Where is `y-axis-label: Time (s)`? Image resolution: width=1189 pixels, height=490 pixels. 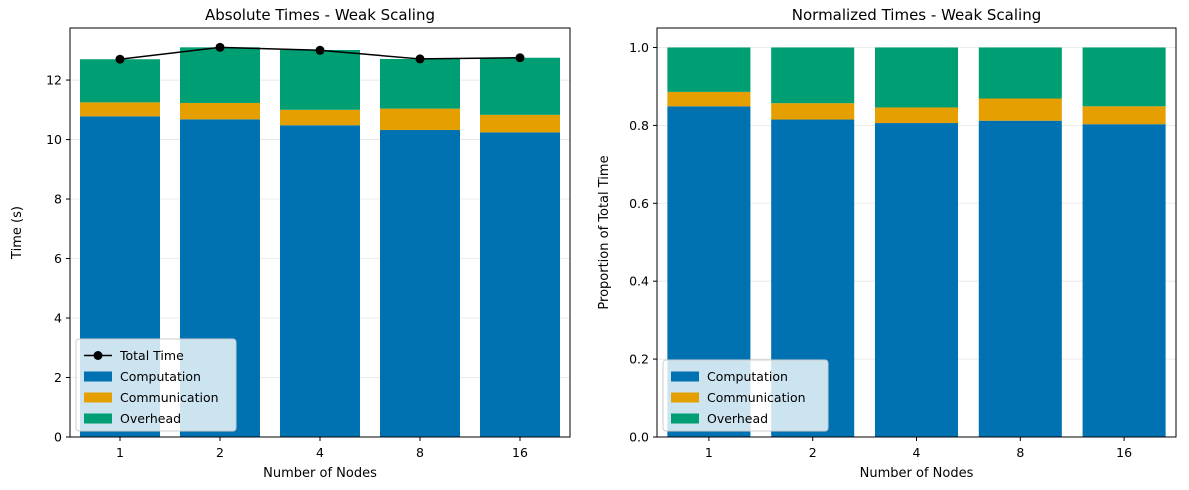 y-axis-label: Time (s) is located at coordinates (17, 233).